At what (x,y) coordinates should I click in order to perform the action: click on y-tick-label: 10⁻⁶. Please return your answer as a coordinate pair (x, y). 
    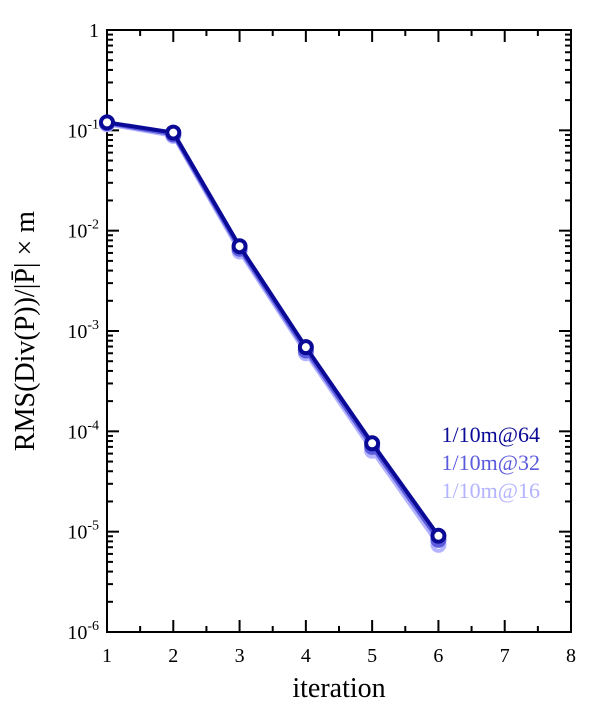
    Looking at the image, I should click on (83, 631).